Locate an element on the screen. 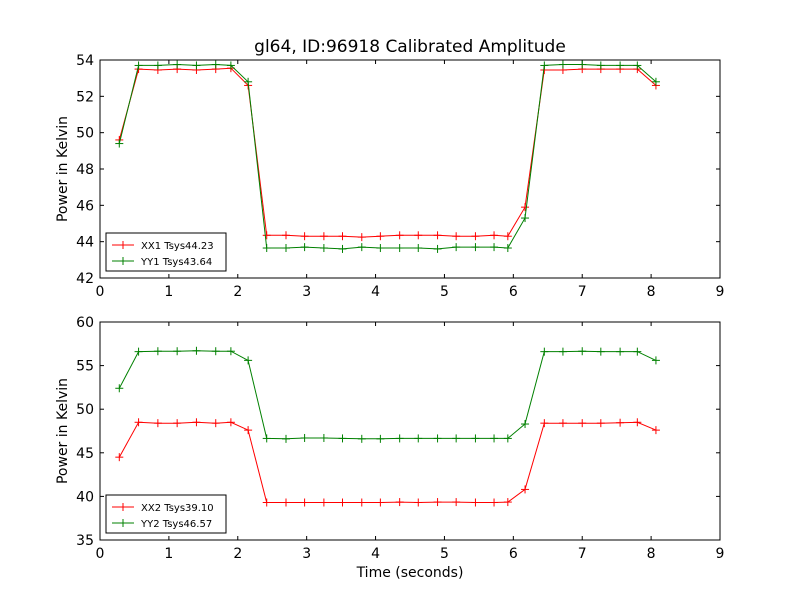 The width and height of the screenshot is (800, 600). y-tick-label: 48 is located at coordinates (85, 170).